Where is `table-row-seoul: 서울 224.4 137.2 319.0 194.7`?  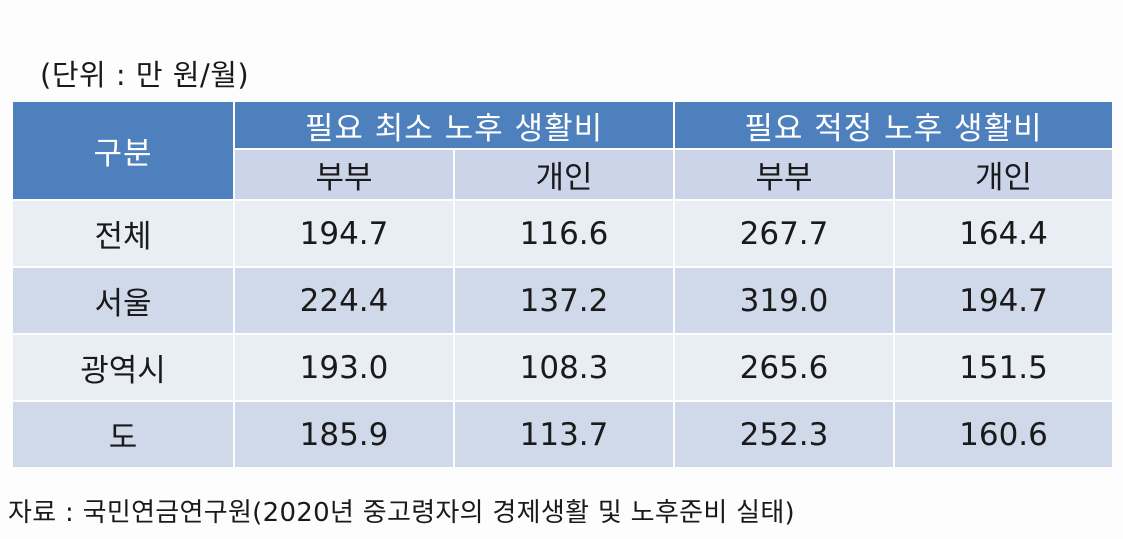
table-row-seoul: 서울 224.4 137.2 319.0 194.7 is located at coordinates (562, 299).